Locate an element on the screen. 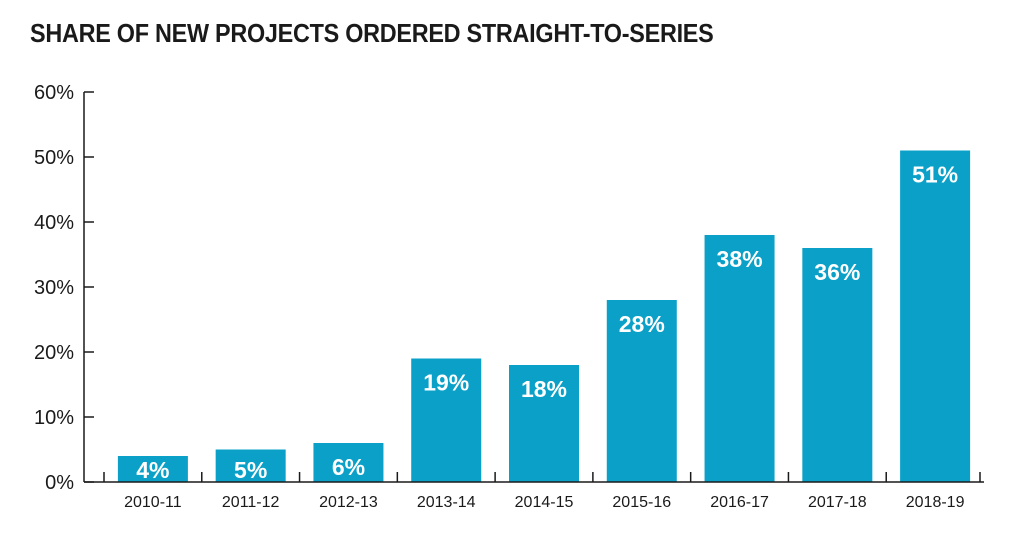 Image resolution: width=1024 pixels, height=558 pixels. y-axis: 0% 10% 20% 30% 40% 50% 60% is located at coordinates (64, 288).